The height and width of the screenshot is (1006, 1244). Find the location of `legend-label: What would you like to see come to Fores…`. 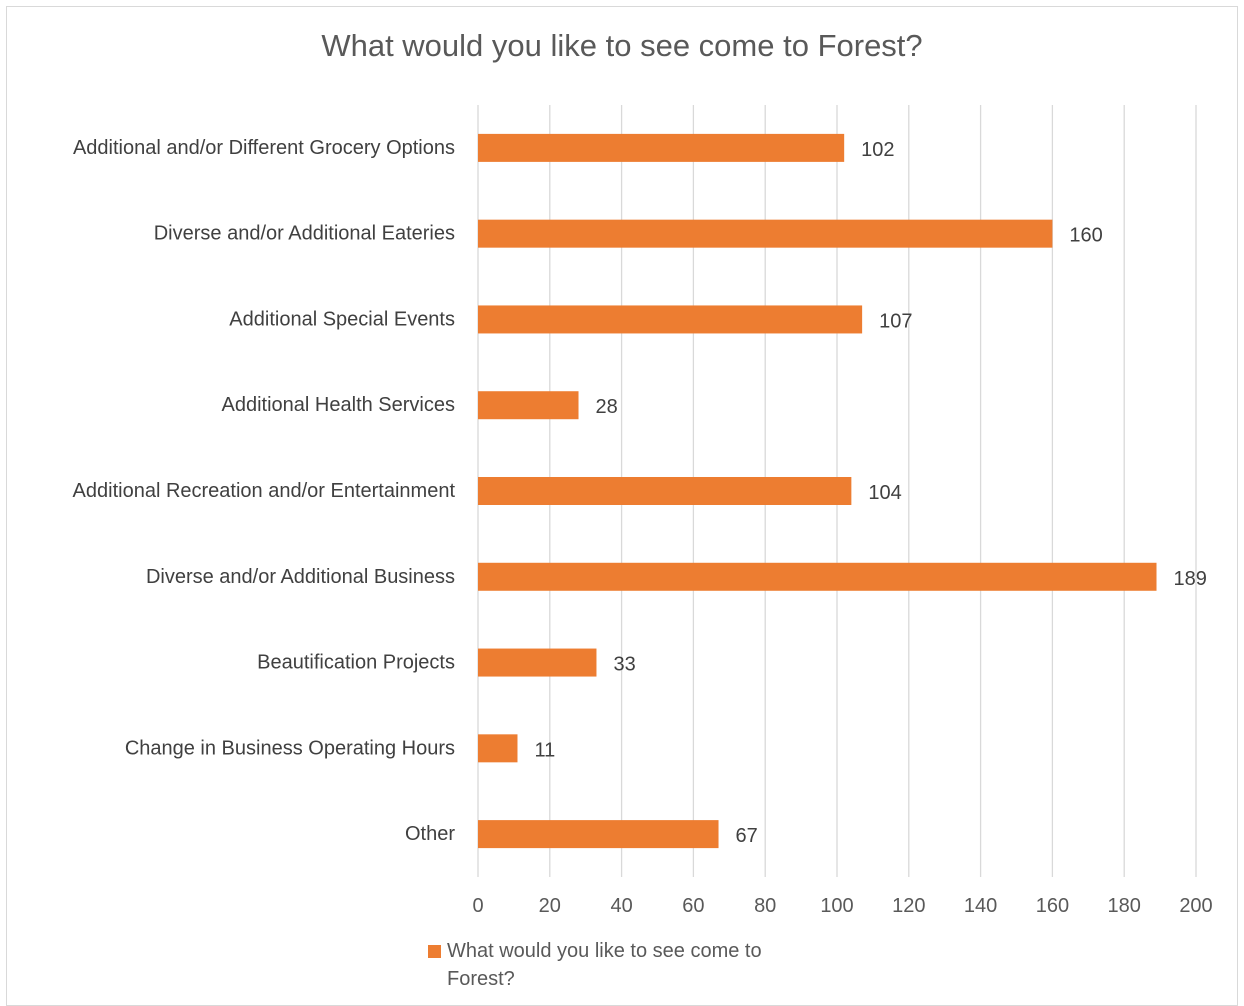

legend-label: What would you like to see come to Fores… is located at coordinates (604, 965).